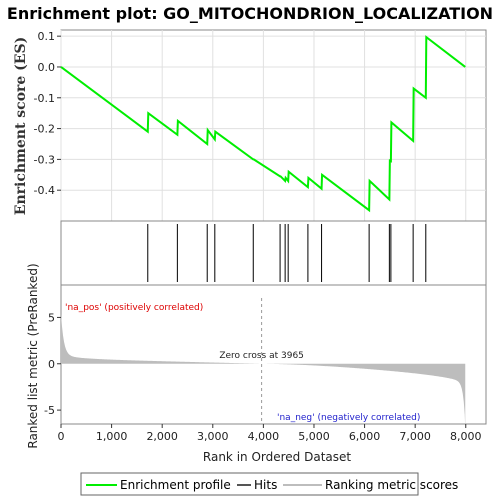 The image size is (500, 500). I want to click on x-tick-label: 6,000, so click(365, 436).